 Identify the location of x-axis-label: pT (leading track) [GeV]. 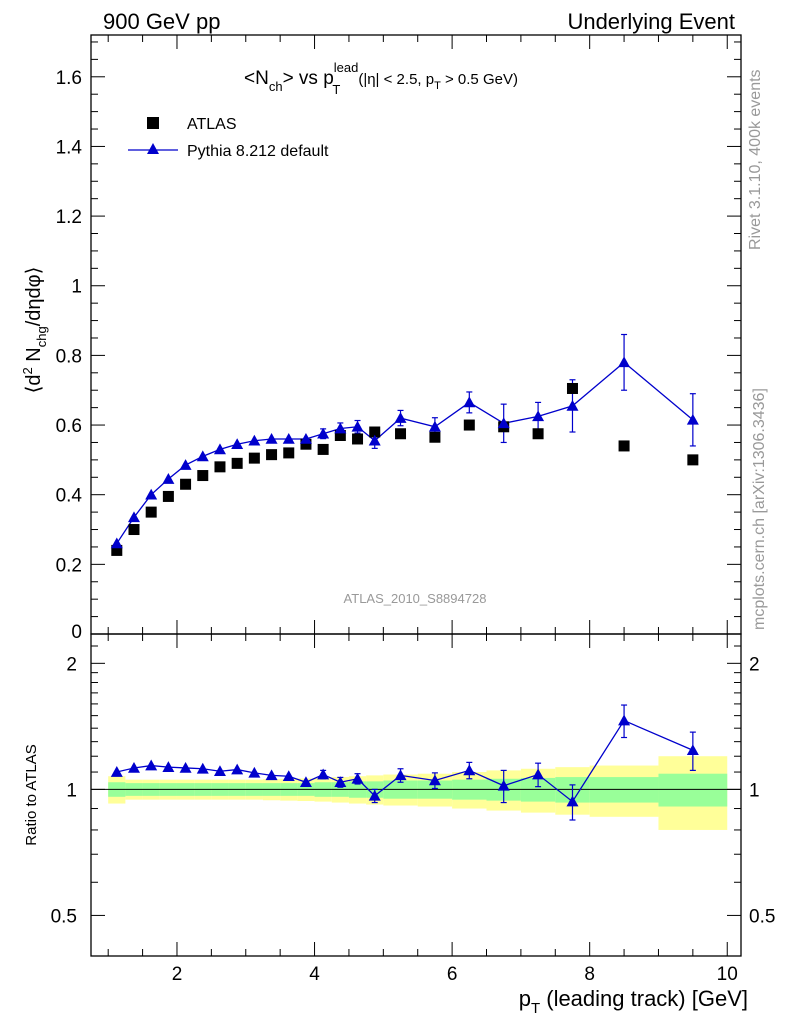
(633, 1001).